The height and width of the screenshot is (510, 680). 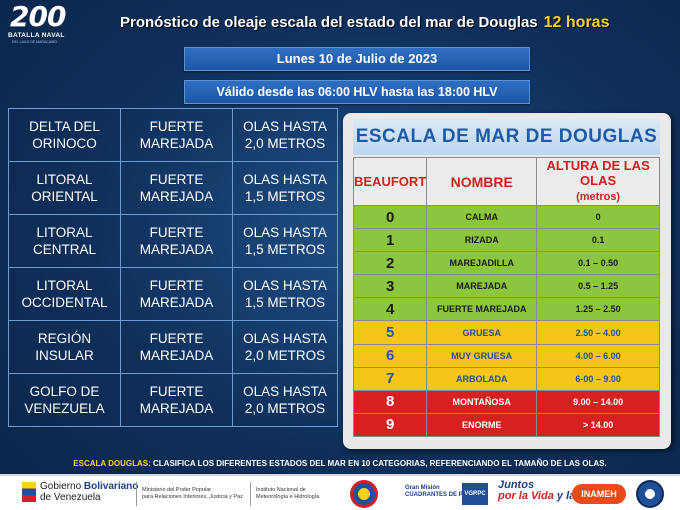 What do you see at coordinates (482, 217) in the screenshot?
I see `scale-name: CALMA` at bounding box center [482, 217].